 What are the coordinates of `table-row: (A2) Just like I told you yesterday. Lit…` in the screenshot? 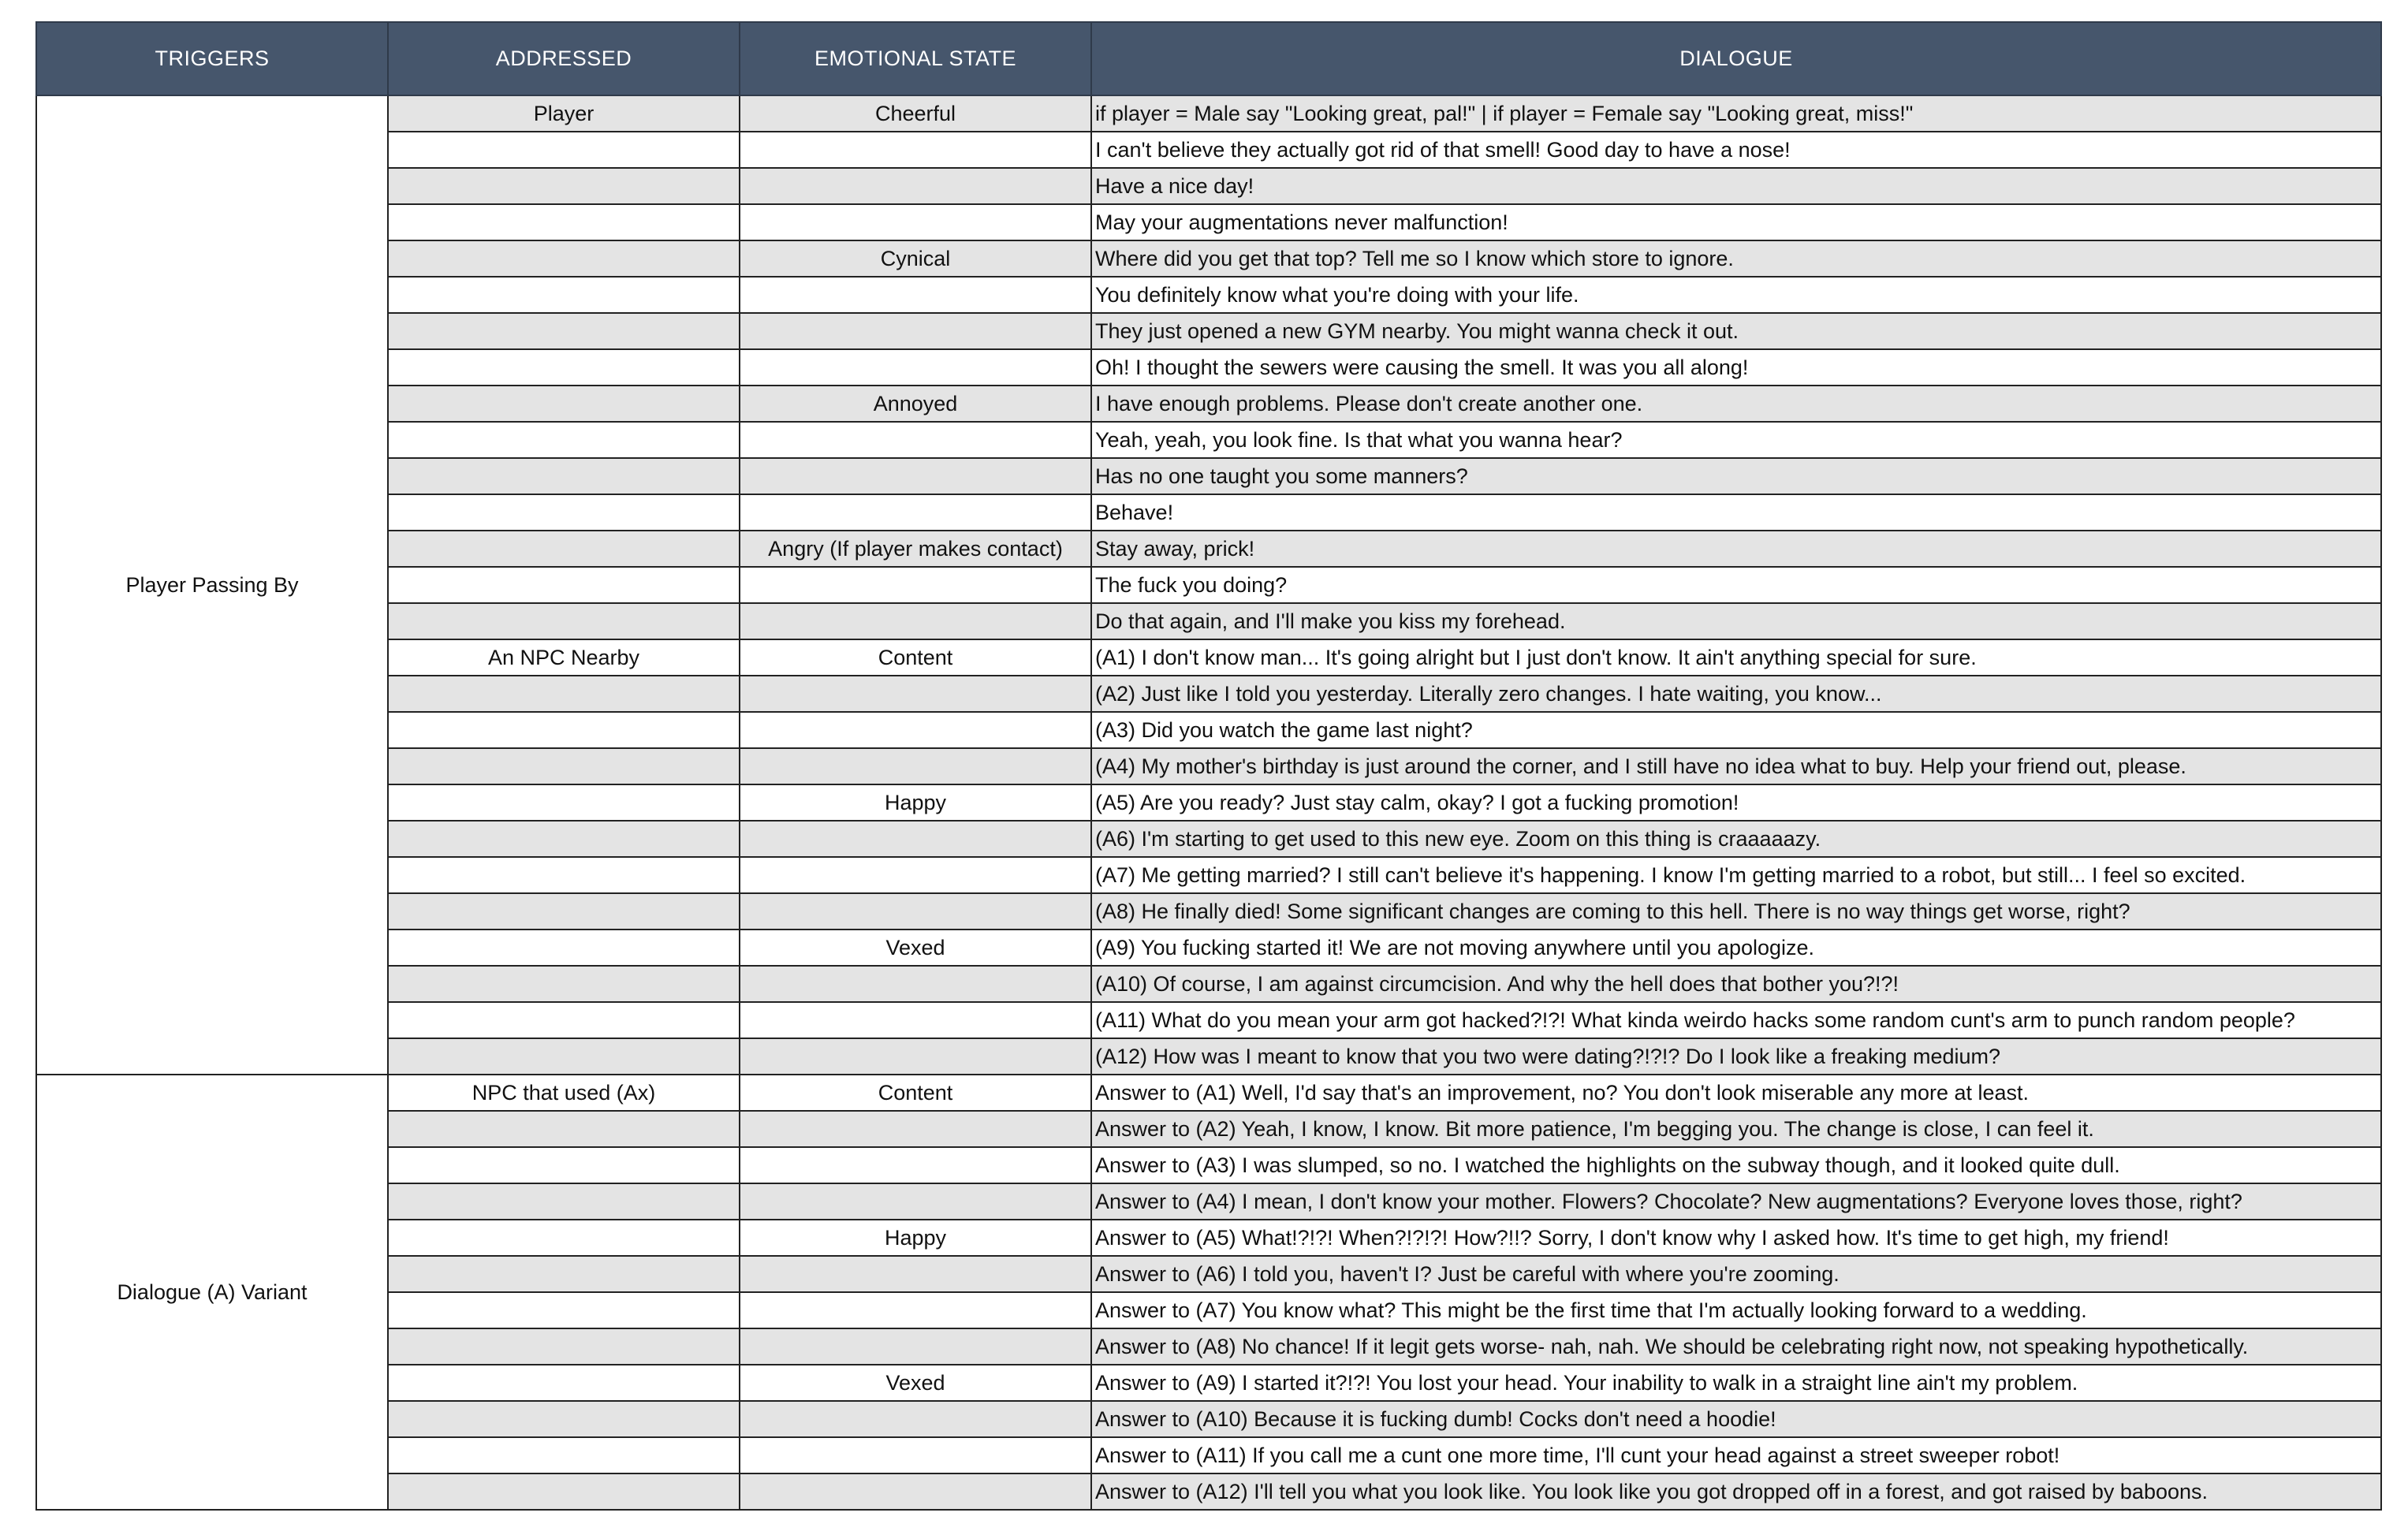 It's located at (1209, 694).